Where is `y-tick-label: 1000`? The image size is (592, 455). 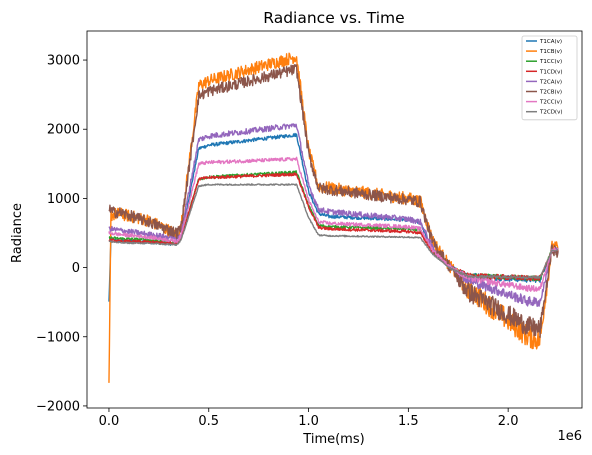 y-tick-label: 1000 is located at coordinates (63, 199).